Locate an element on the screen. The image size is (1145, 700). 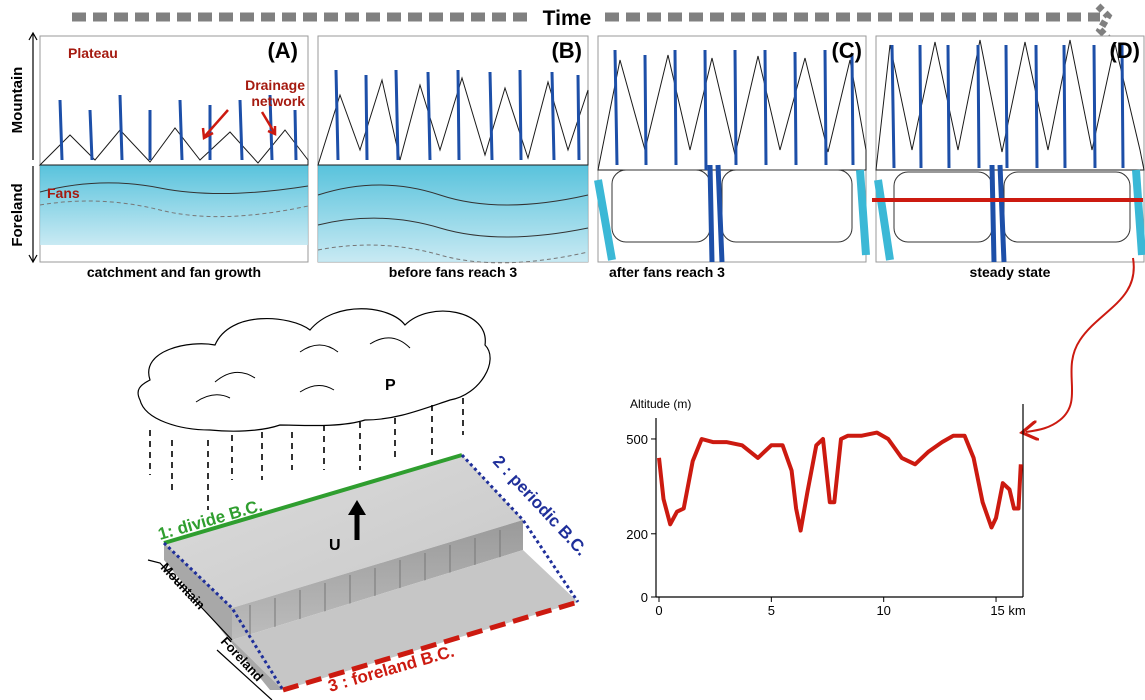
side-label-brackets is located at coordinates (210, 629).